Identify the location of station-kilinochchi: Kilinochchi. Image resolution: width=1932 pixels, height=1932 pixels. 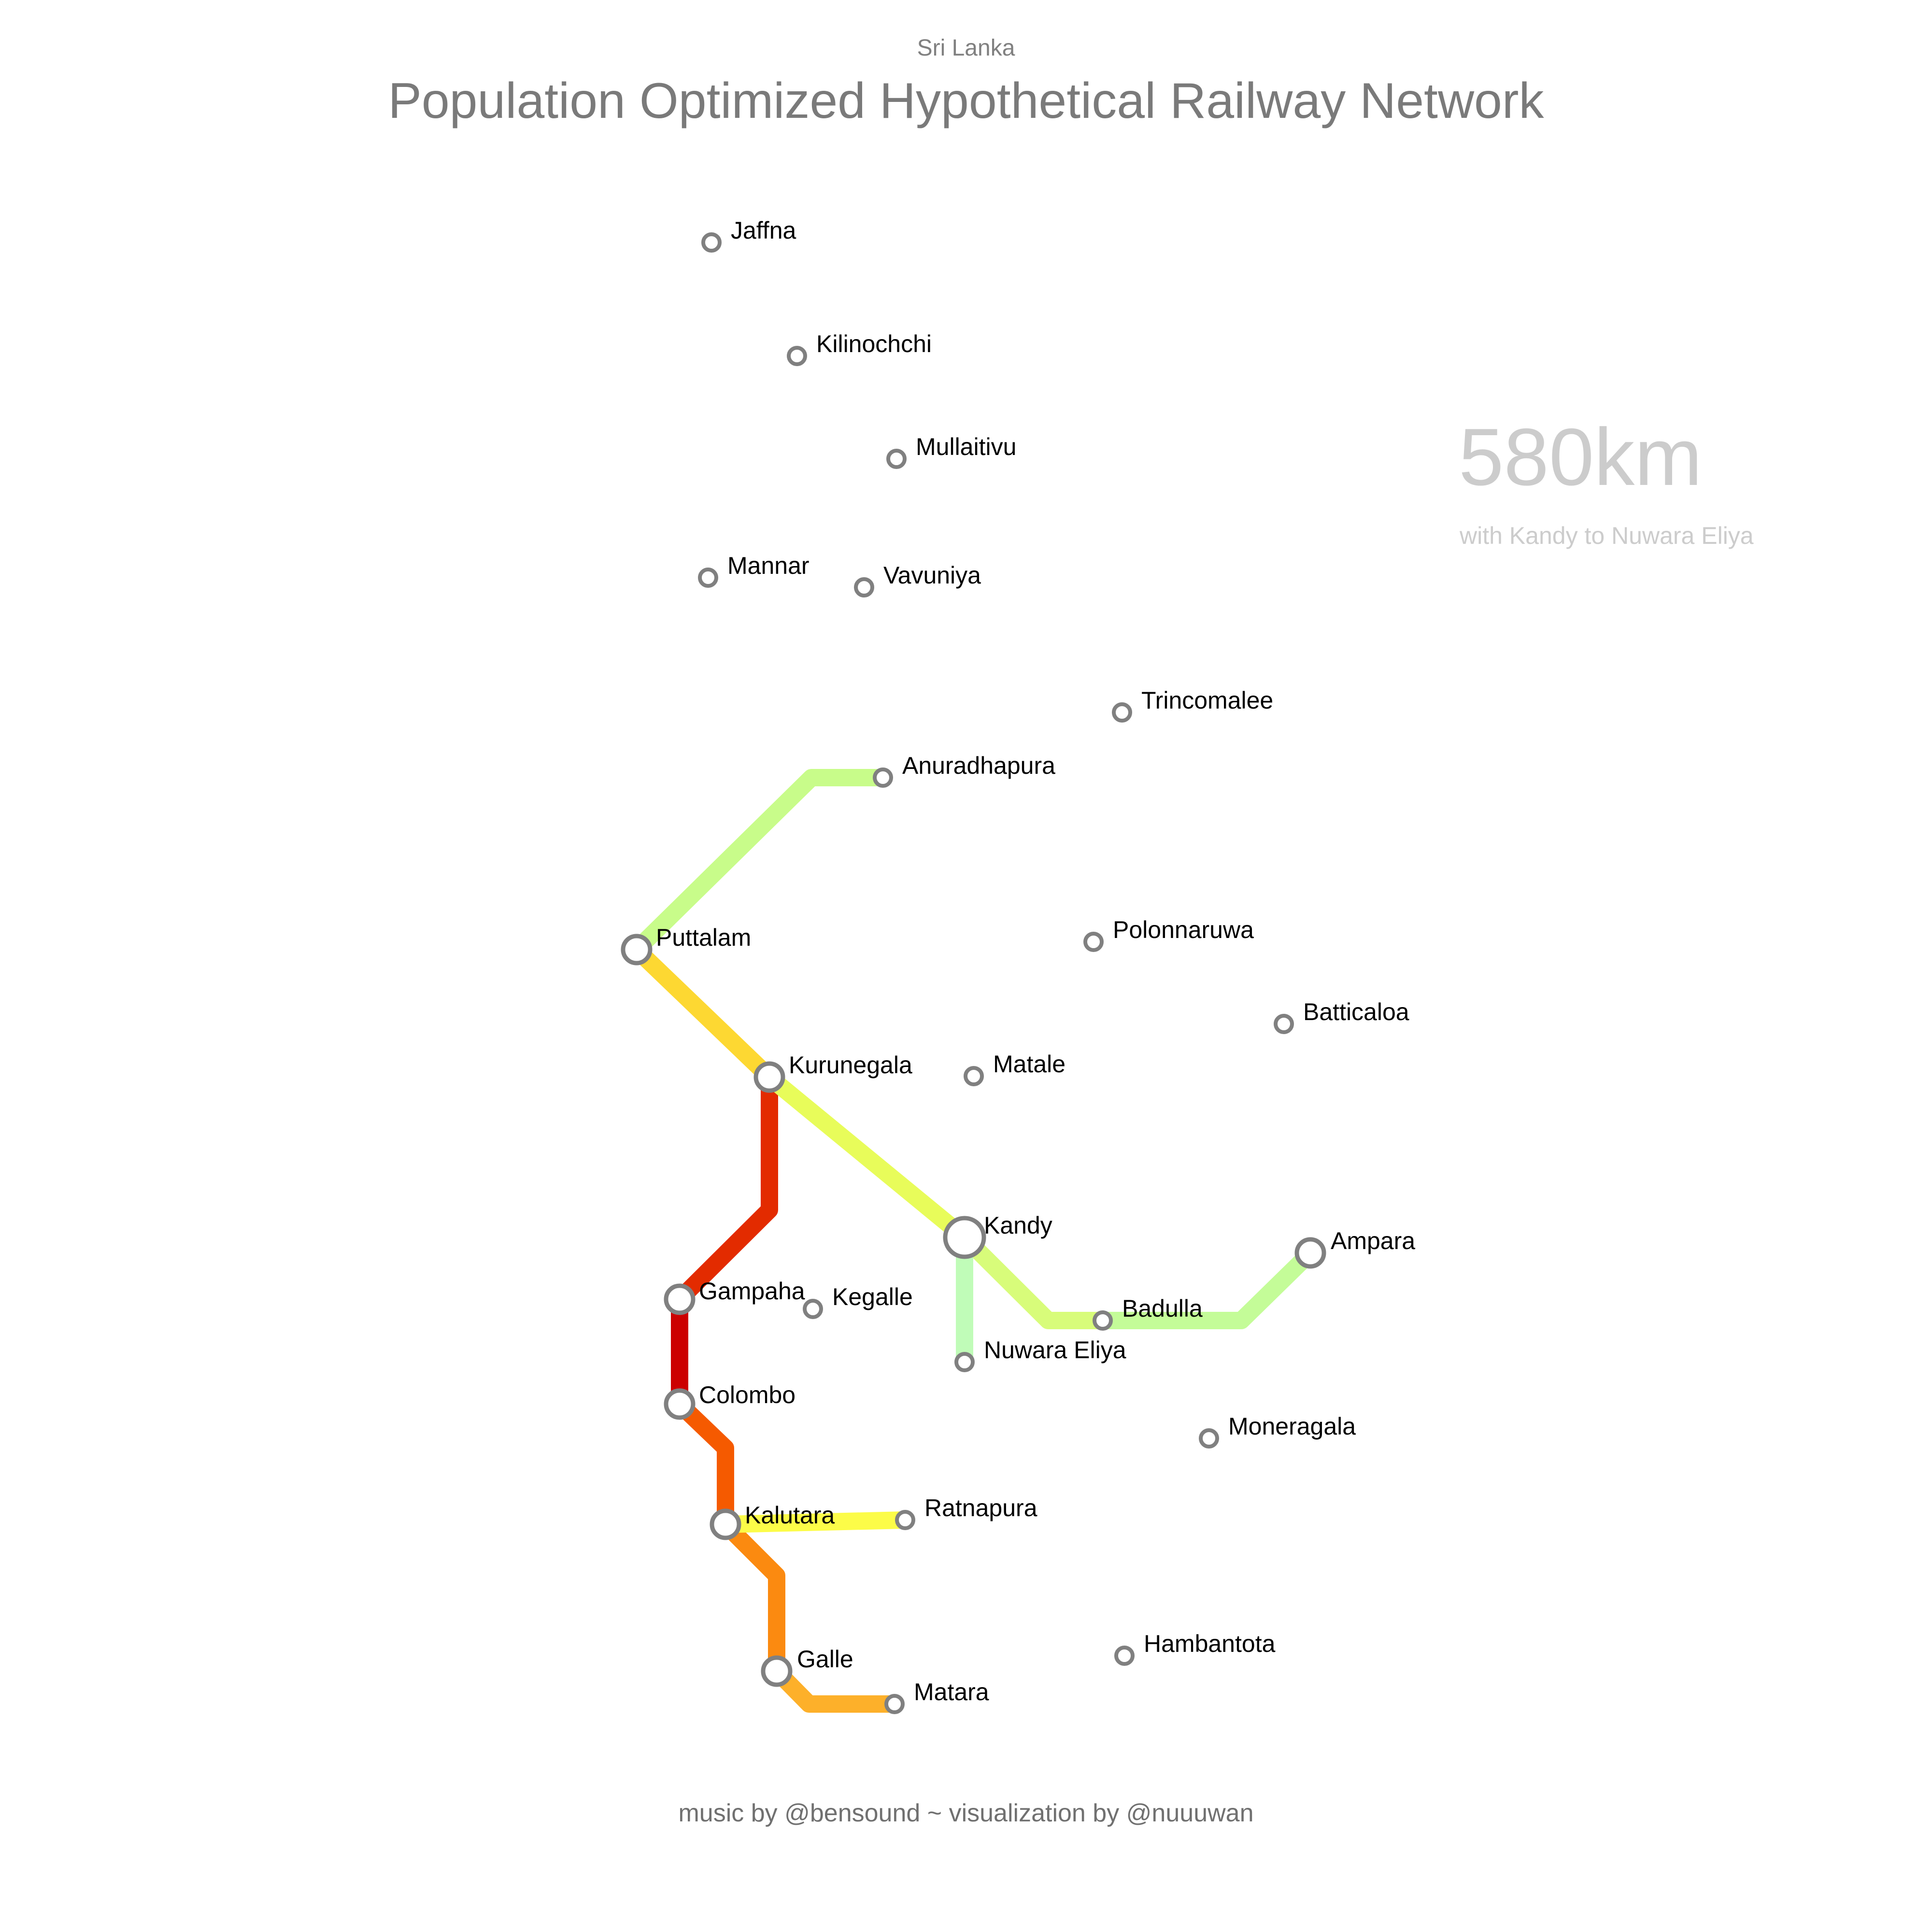
(859, 348).